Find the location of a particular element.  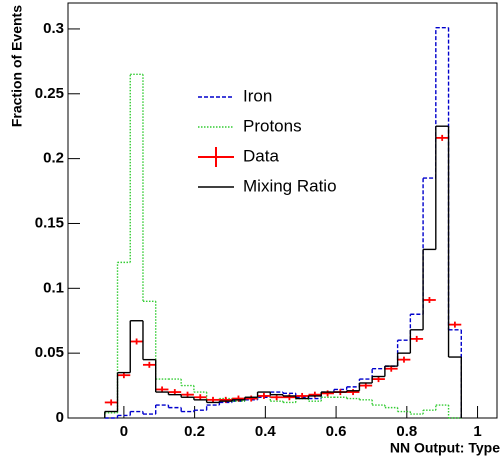

y-axis-title: Fraction of Events is located at coordinates (17, 66).